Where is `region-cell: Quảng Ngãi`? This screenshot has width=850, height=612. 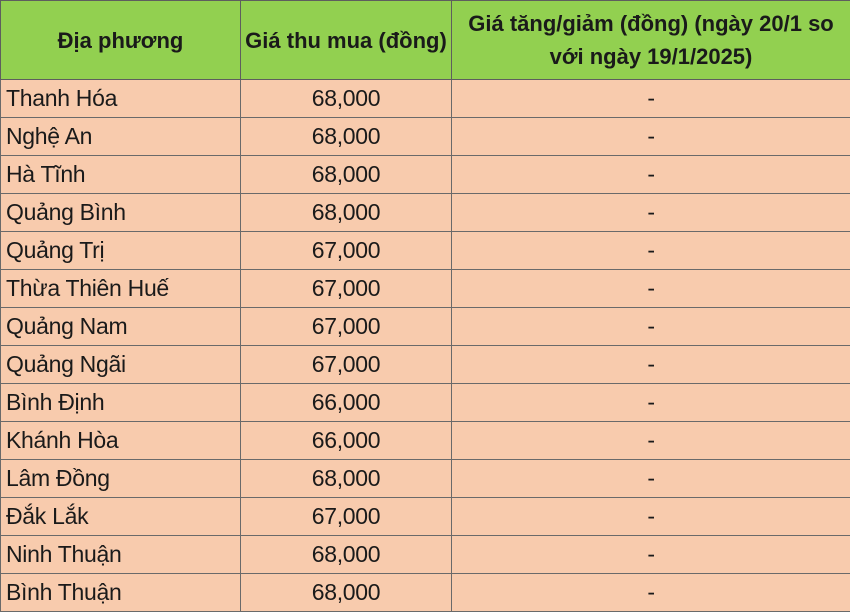
region-cell: Quảng Ngãi is located at coordinates (120, 364).